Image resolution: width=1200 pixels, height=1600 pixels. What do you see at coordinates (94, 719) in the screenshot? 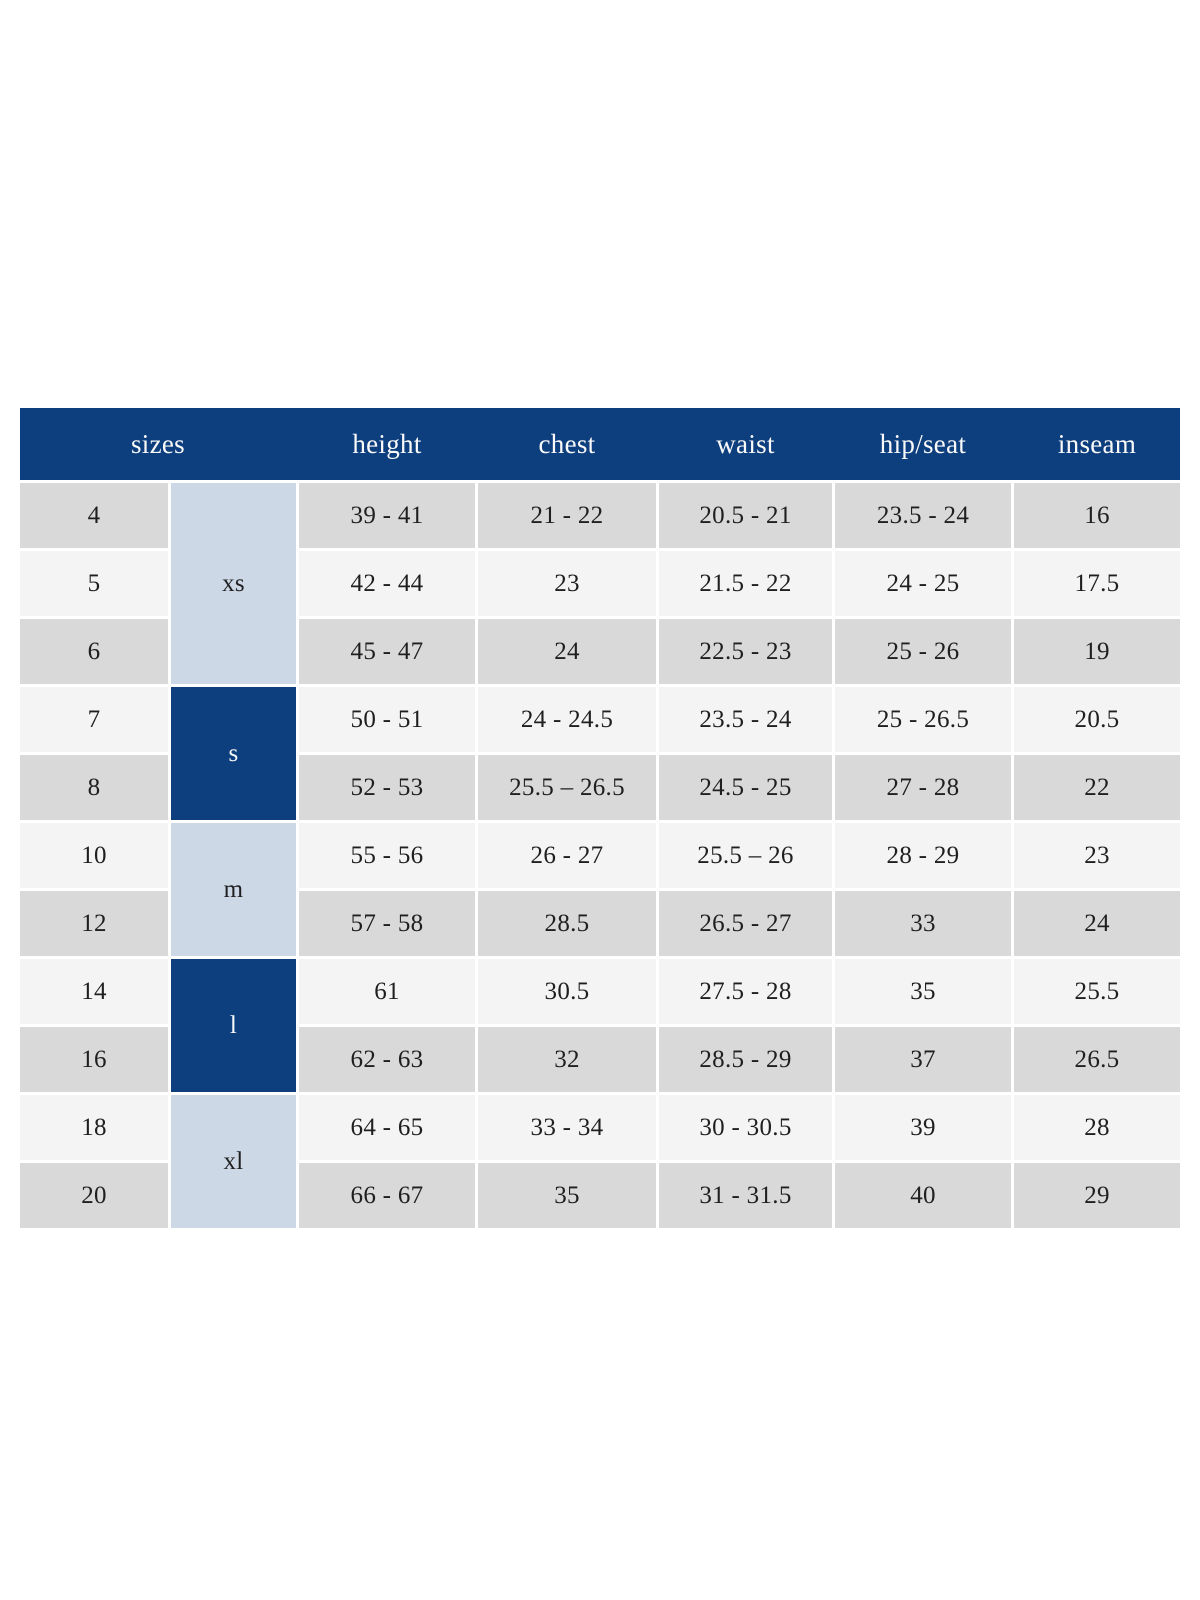
I see `size-number-cell: 7` at bounding box center [94, 719].